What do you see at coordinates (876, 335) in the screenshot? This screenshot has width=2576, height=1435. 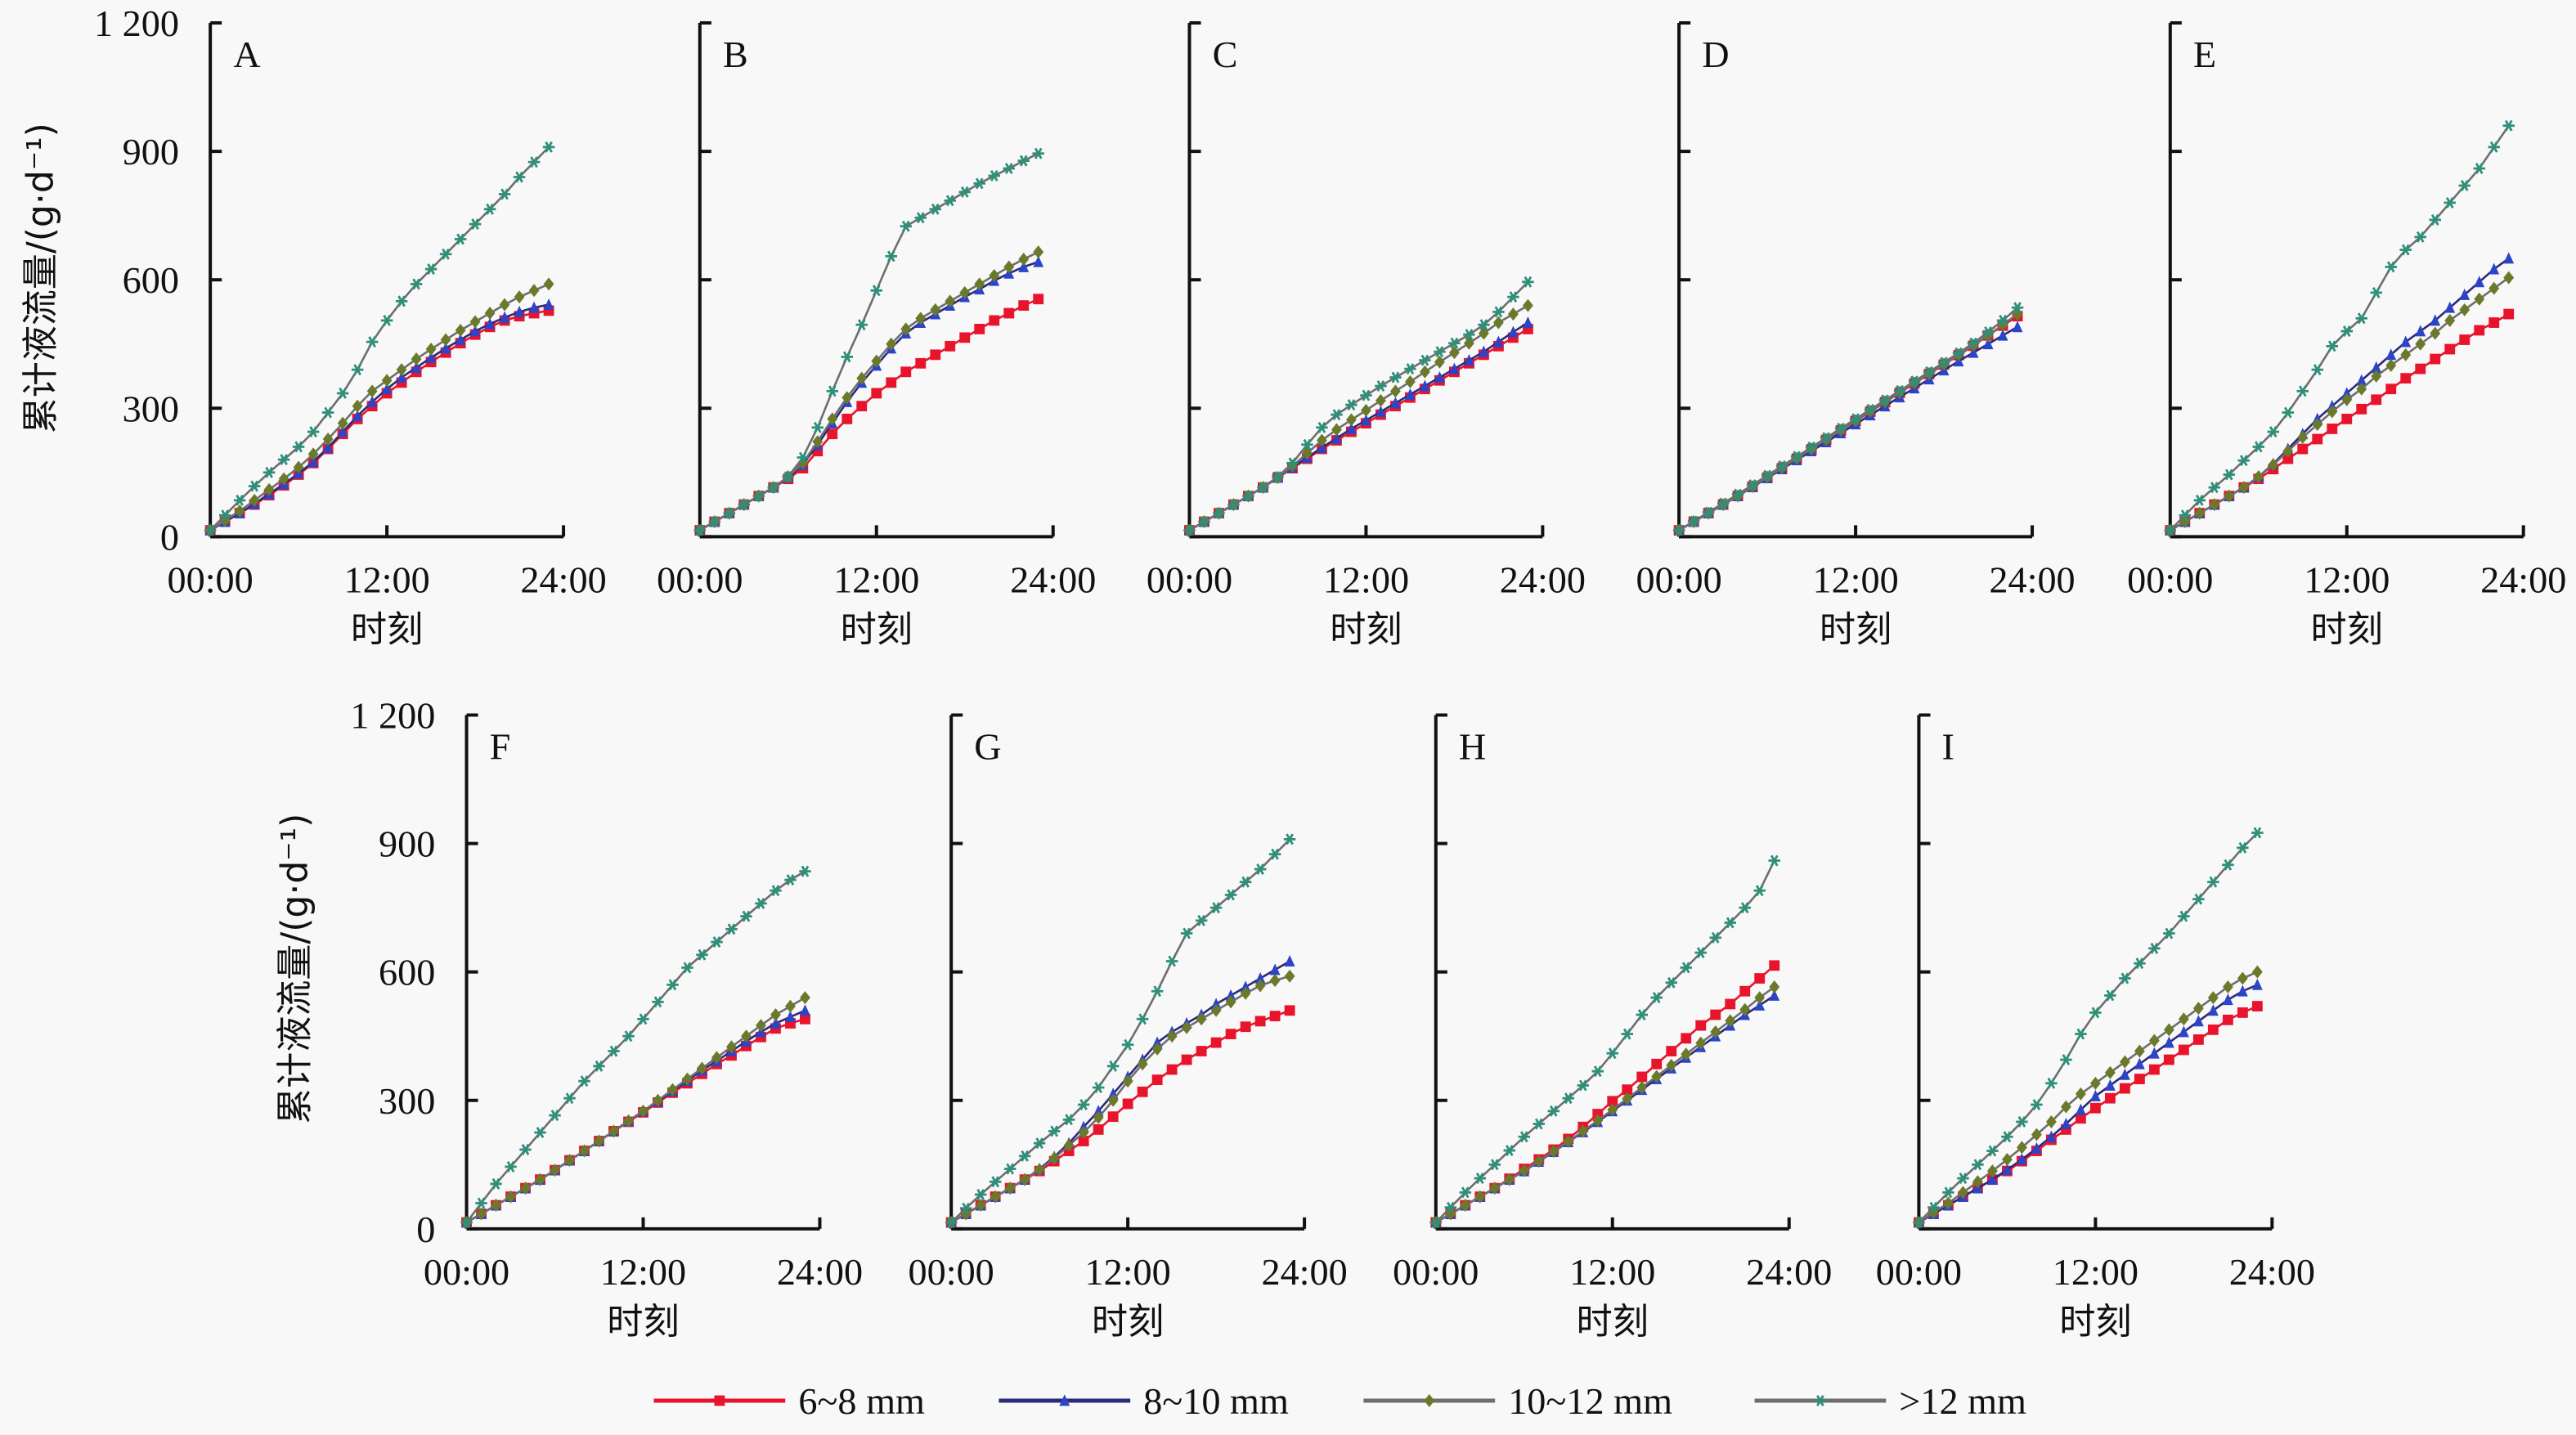 I see `panel-b: 00:00 12:00 24:00 时刻 B` at bounding box center [876, 335].